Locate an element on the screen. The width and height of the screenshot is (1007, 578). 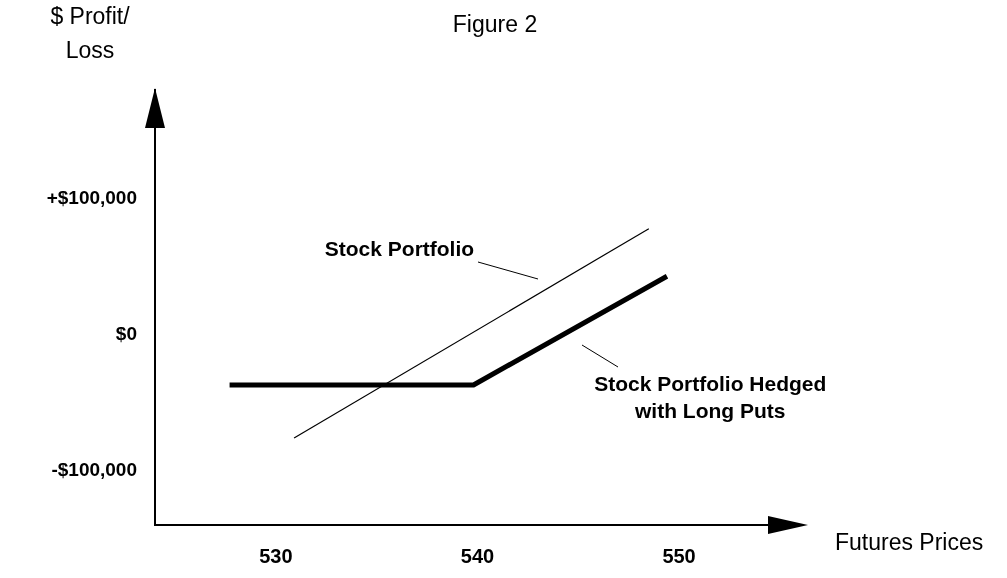
text: Stock Portfolio is located at coordinates (399, 249).